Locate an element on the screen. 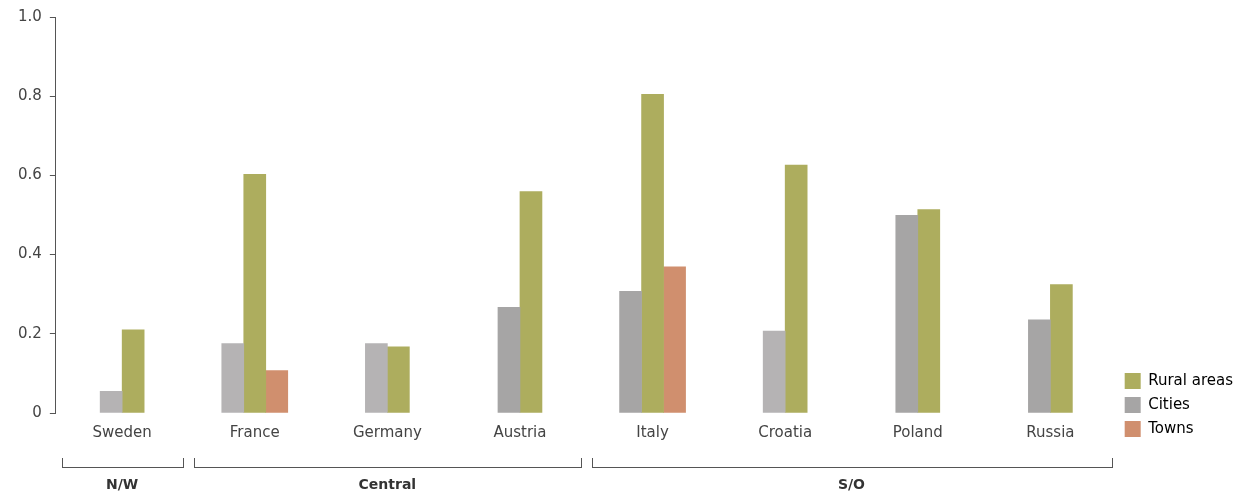  text: N/W is located at coordinates (122, 484).